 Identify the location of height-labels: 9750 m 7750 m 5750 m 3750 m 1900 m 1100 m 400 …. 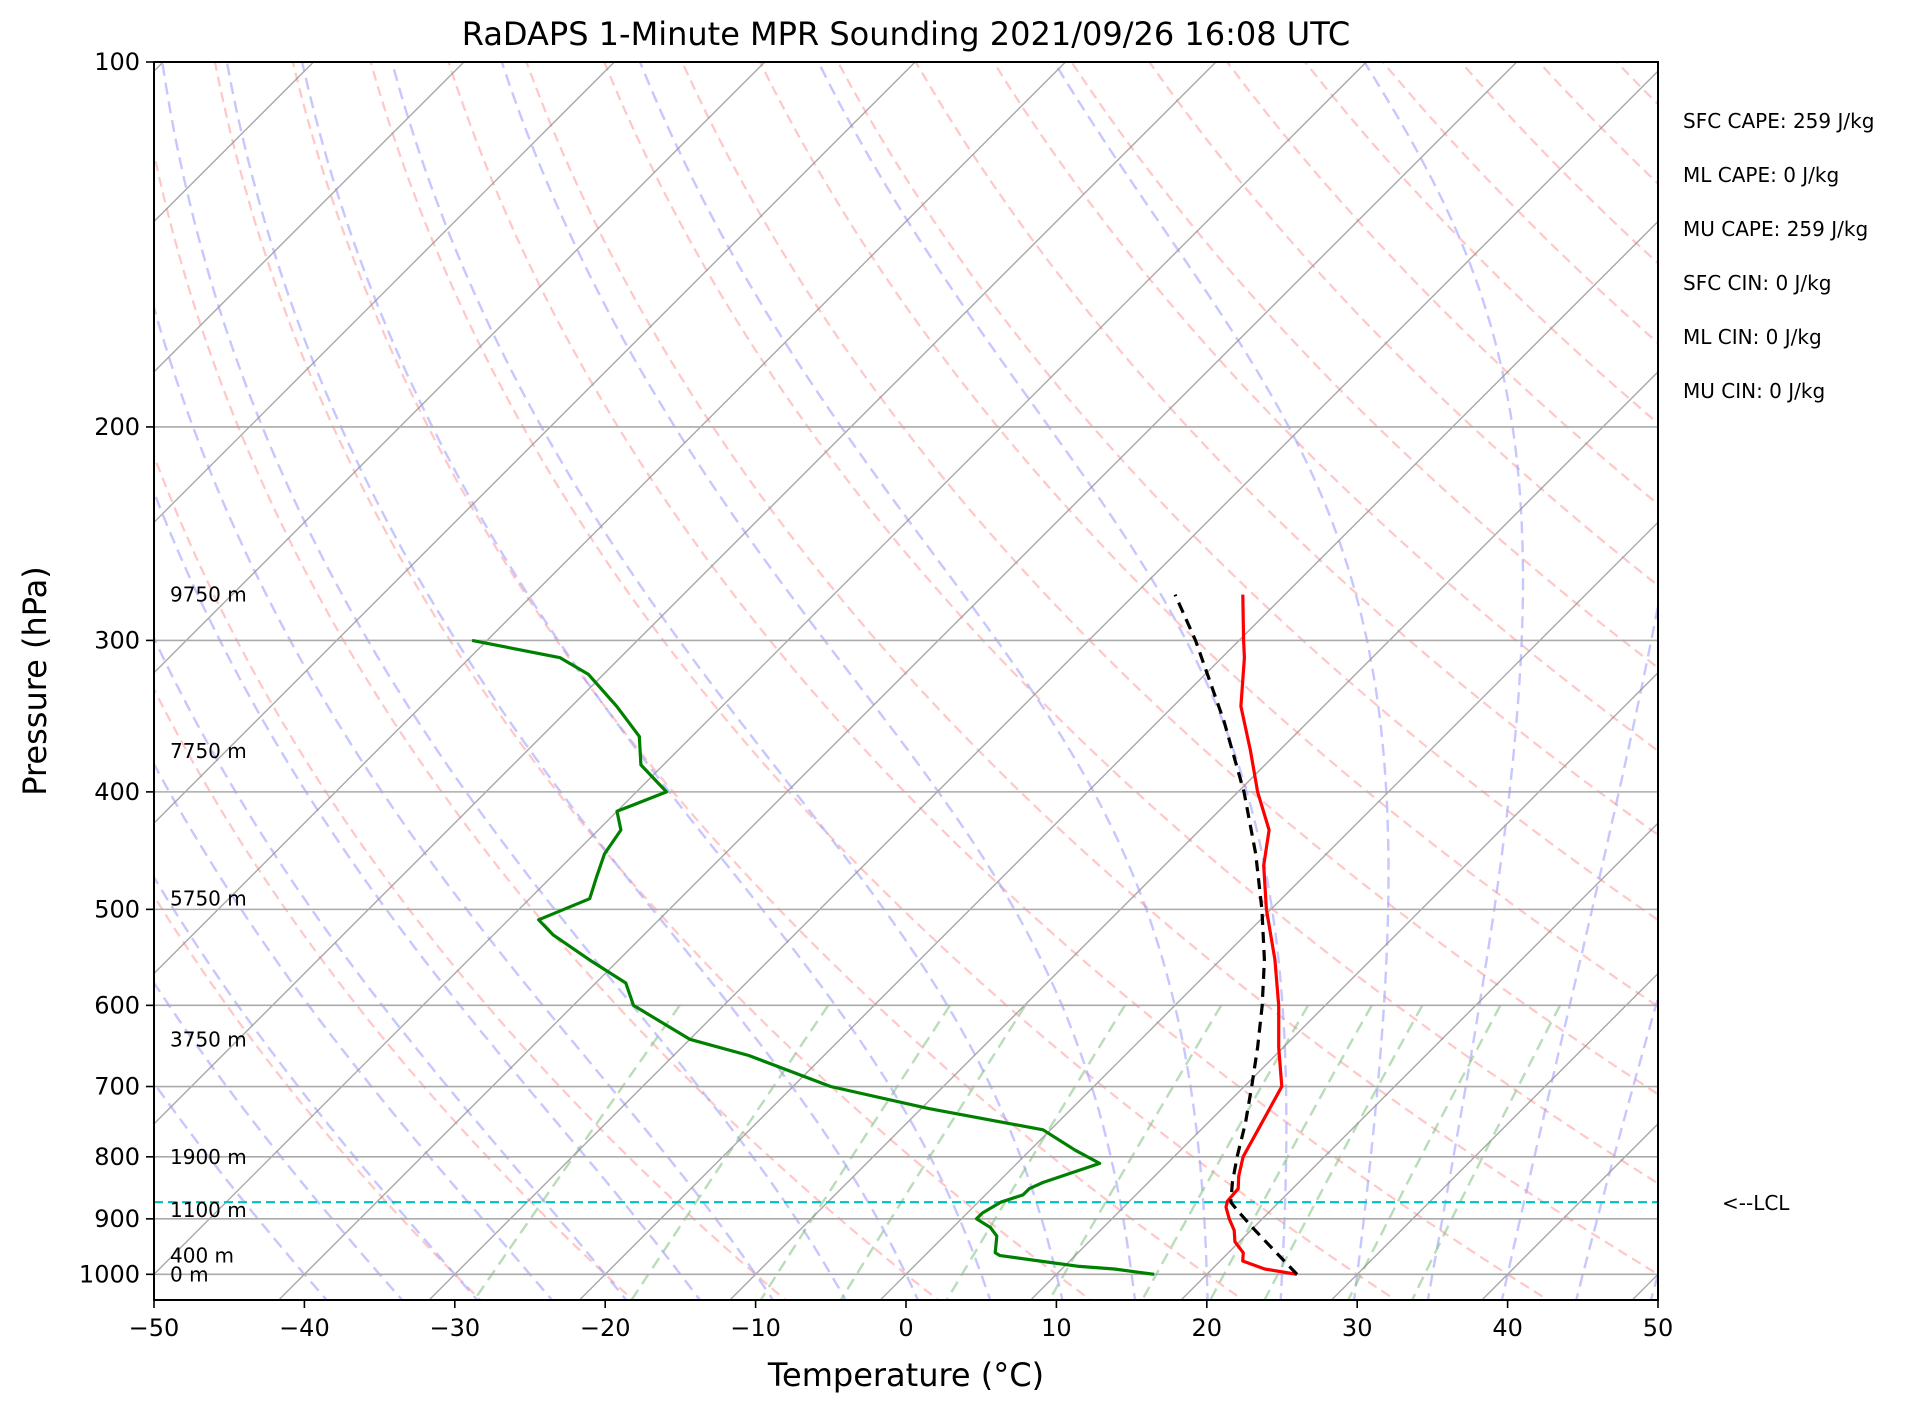
(208, 935).